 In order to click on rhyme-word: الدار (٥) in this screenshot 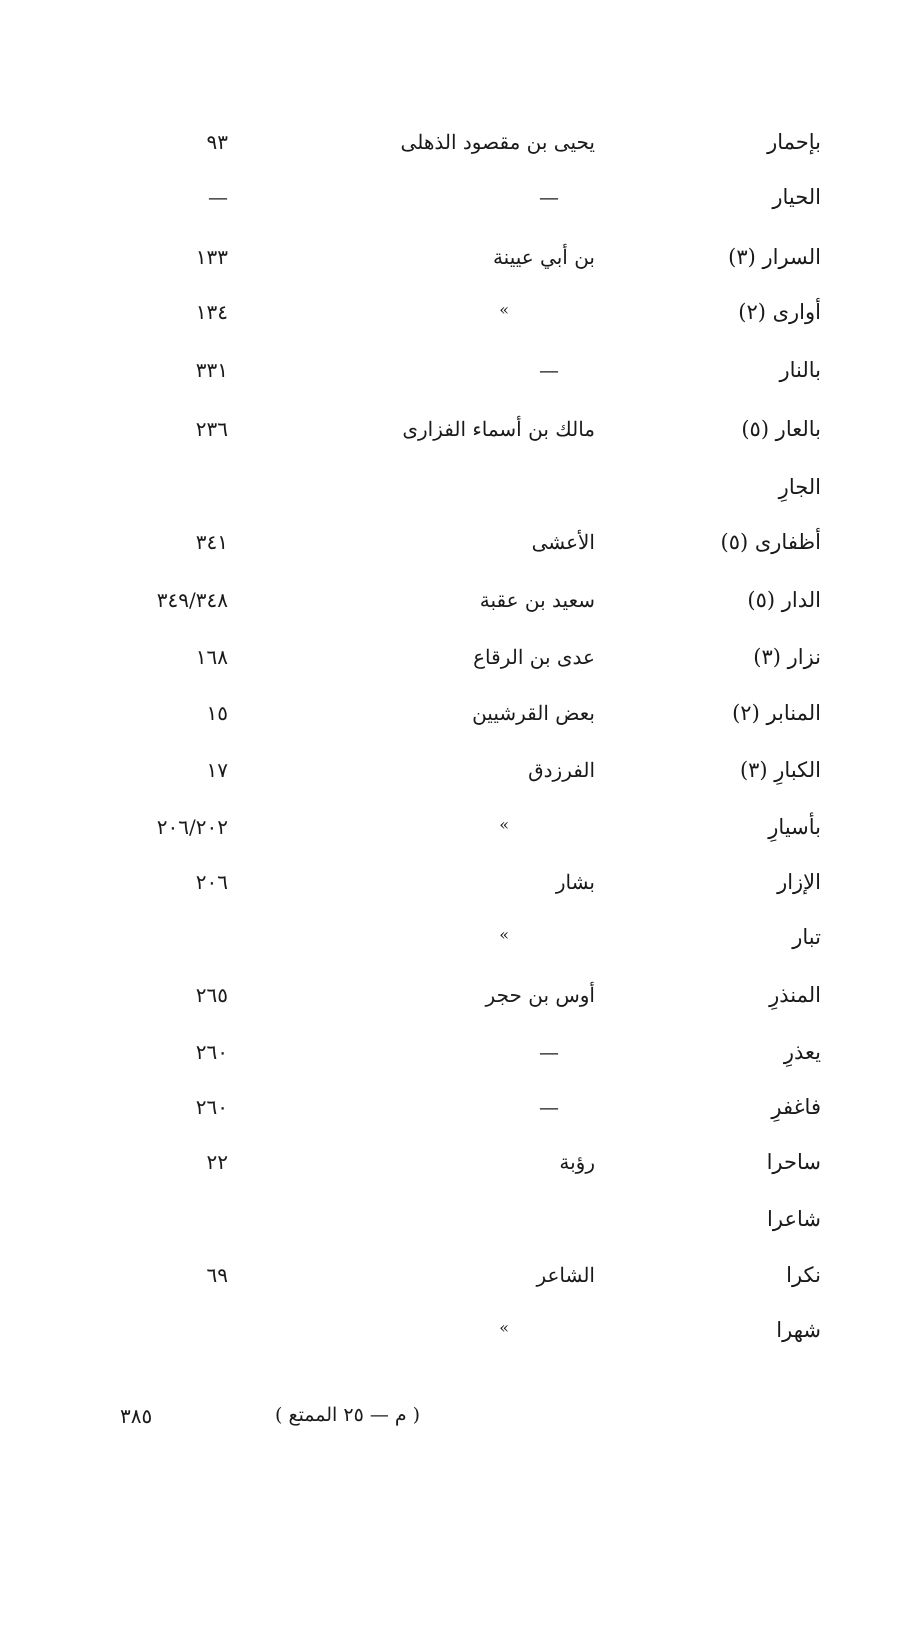, I will do `click(784, 600)`.